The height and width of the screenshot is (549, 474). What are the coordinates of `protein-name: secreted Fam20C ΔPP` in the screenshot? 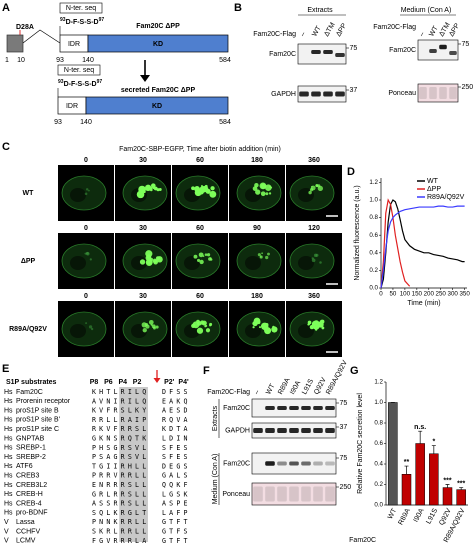 It's located at (158, 90).